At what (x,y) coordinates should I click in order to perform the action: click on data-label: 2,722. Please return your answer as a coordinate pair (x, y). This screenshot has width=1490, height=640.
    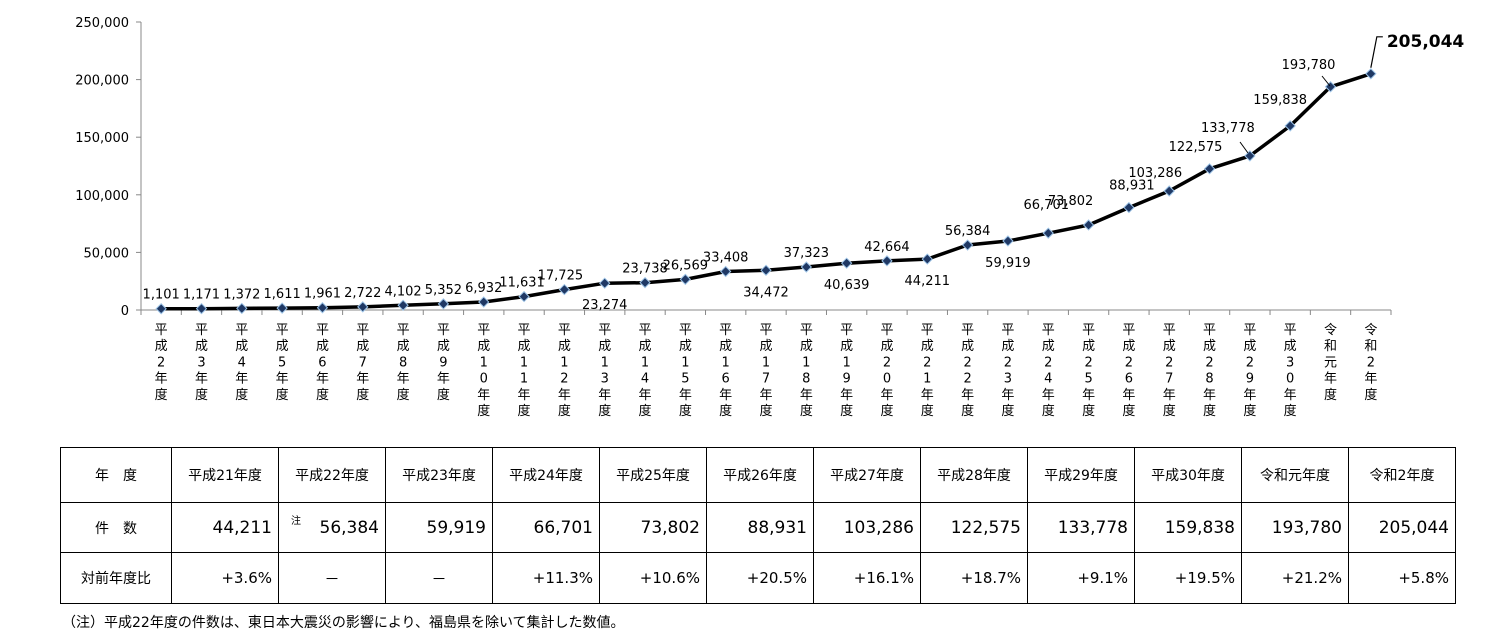
    Looking at the image, I should click on (362, 293).